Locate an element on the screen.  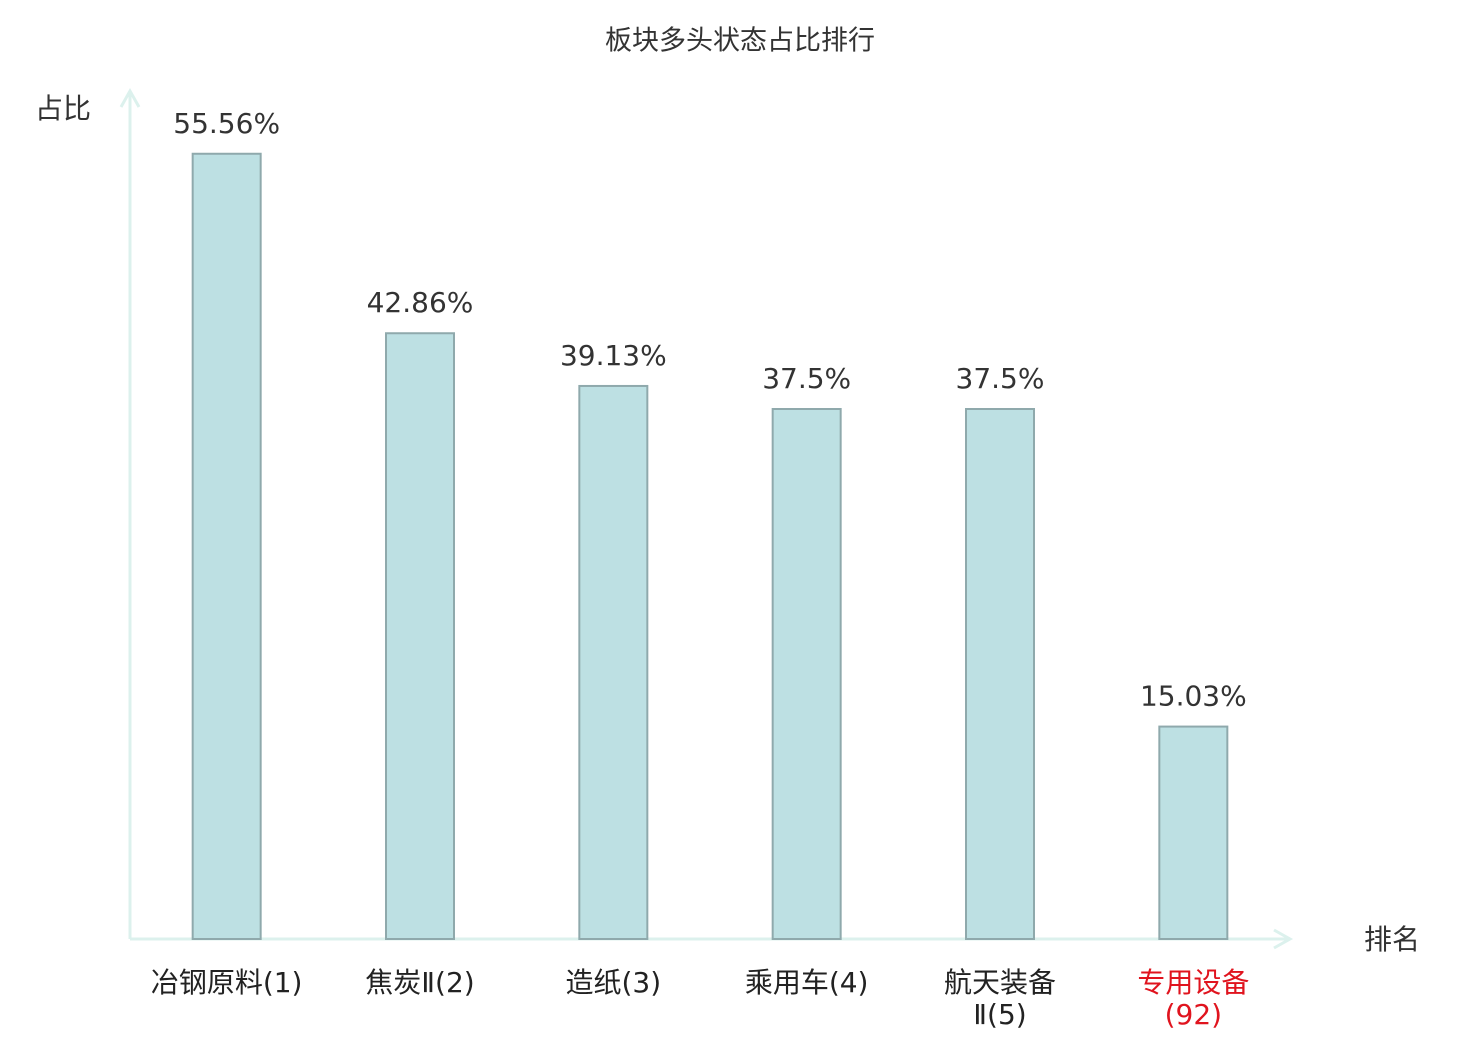
value-label: 42.86% is located at coordinates (420, 302).